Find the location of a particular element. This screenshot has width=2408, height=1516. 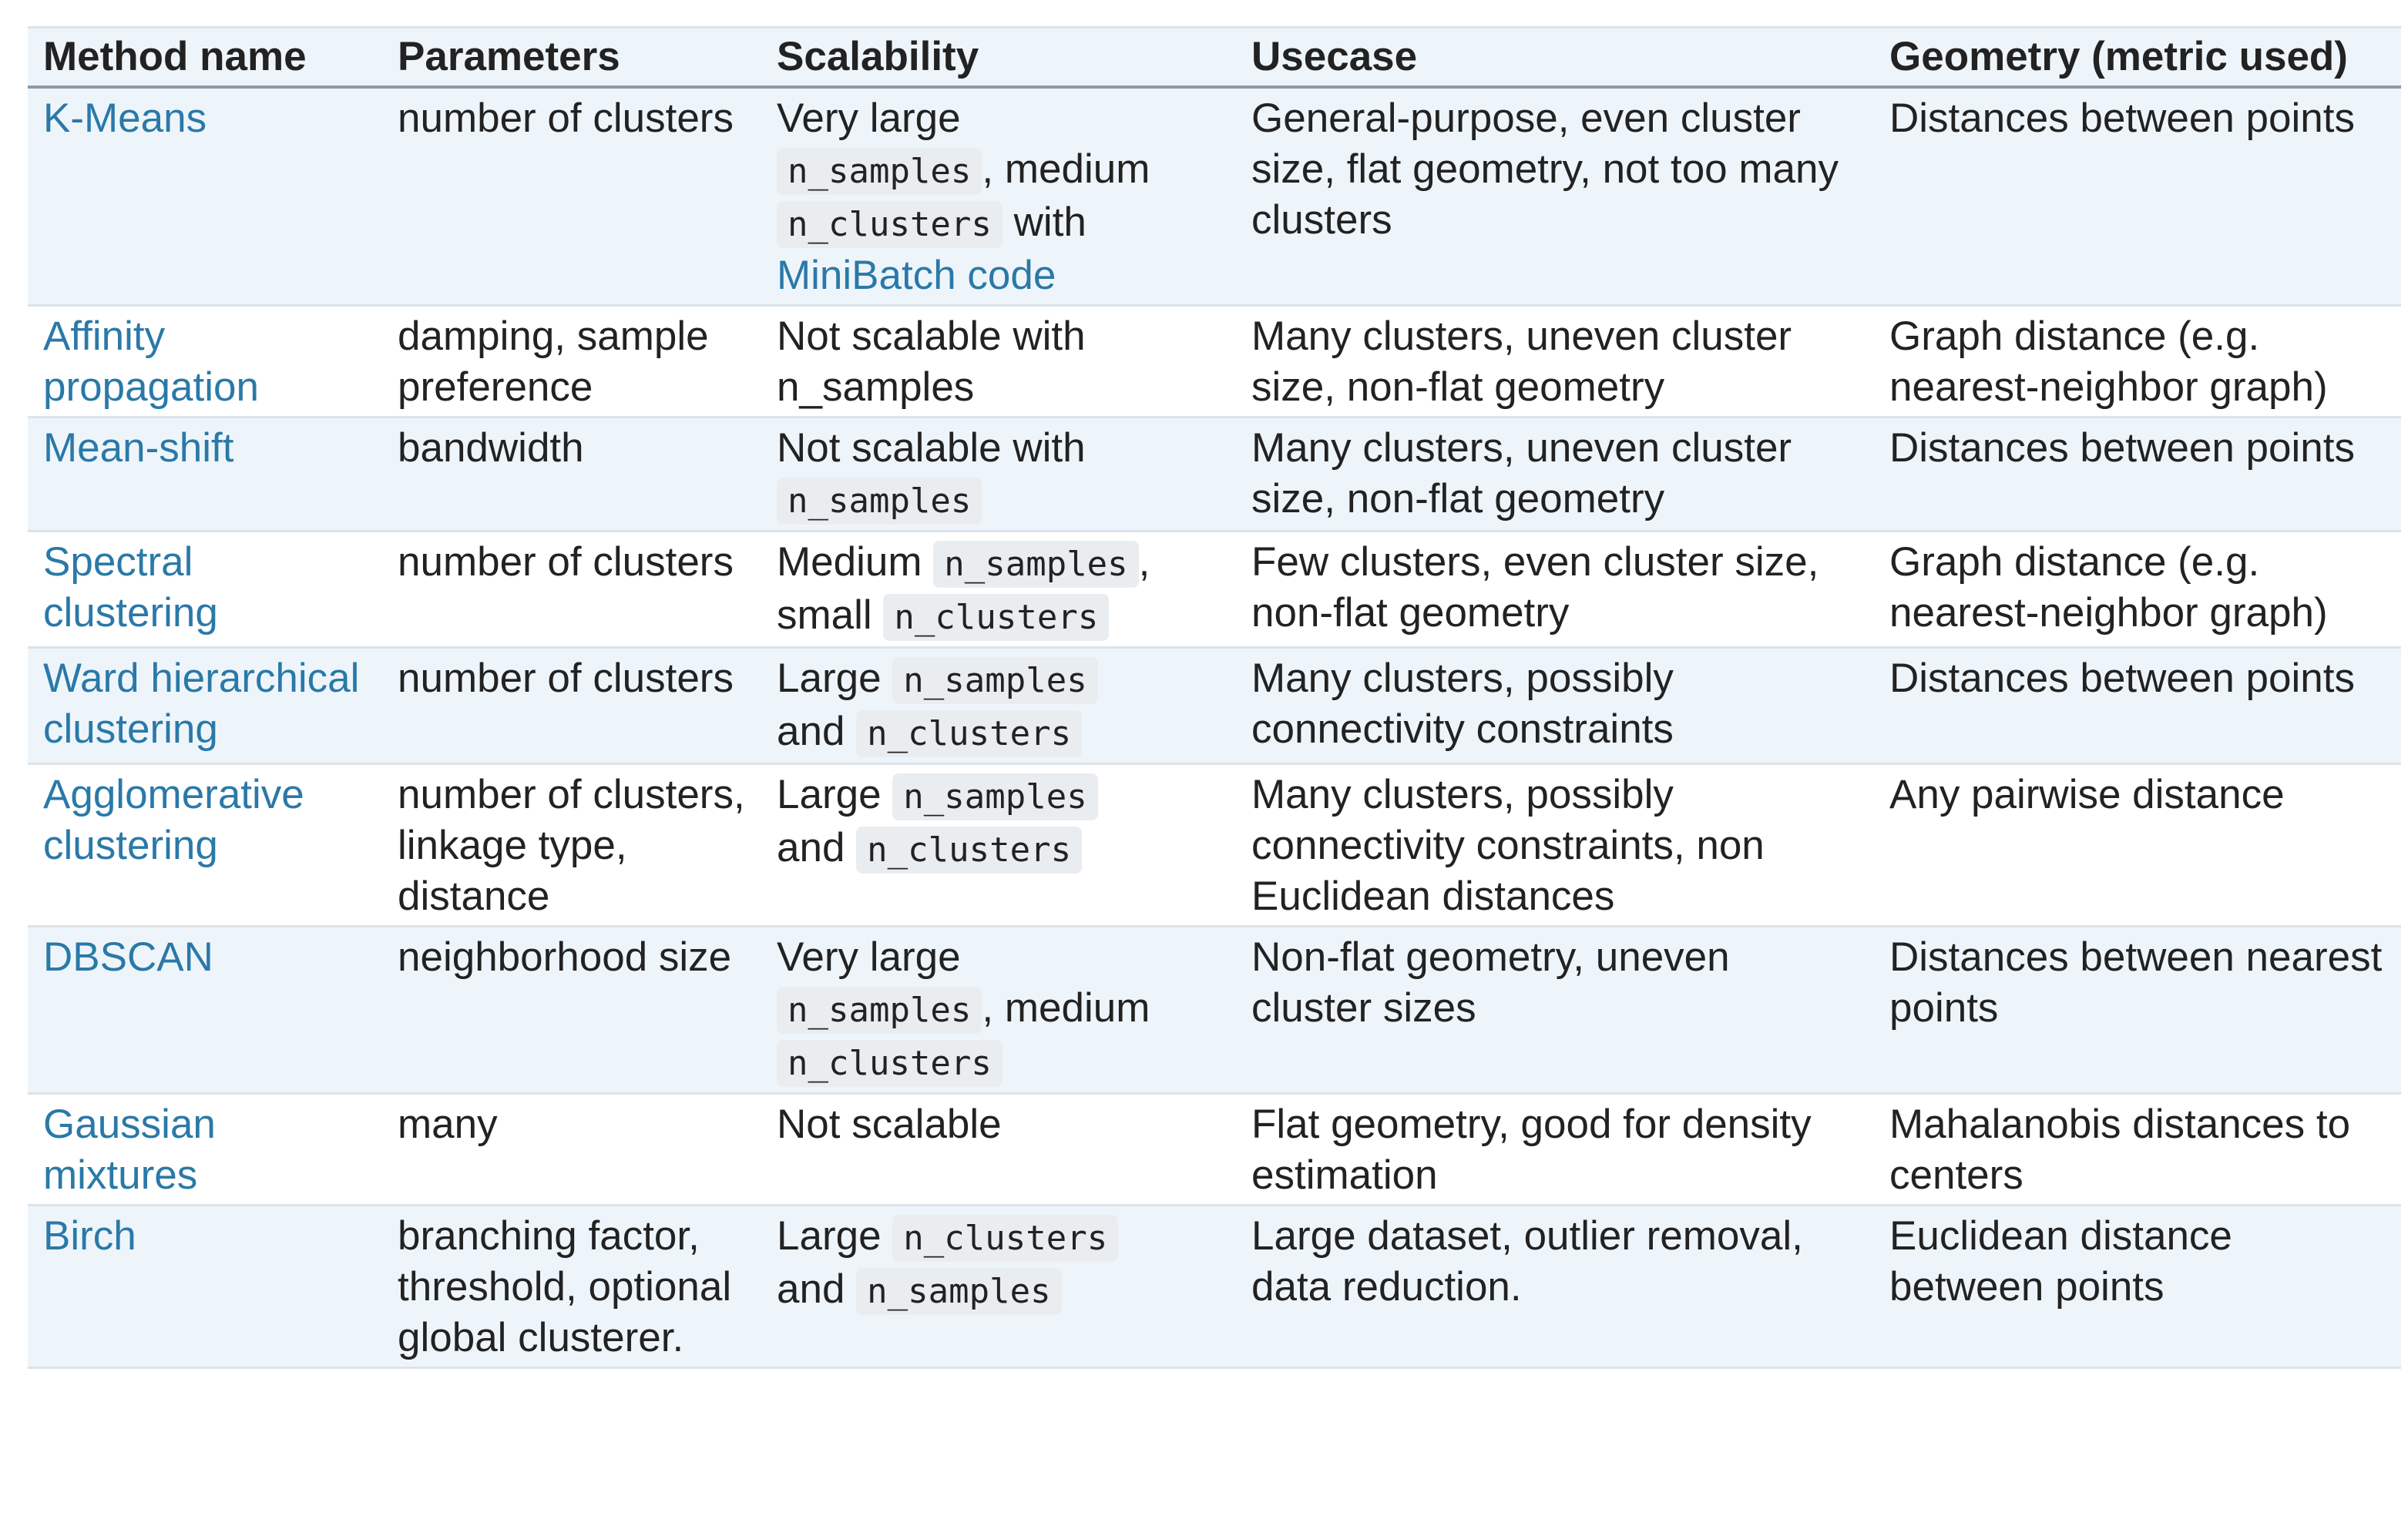

method-cell: Spectral clustering is located at coordinates (205, 590).